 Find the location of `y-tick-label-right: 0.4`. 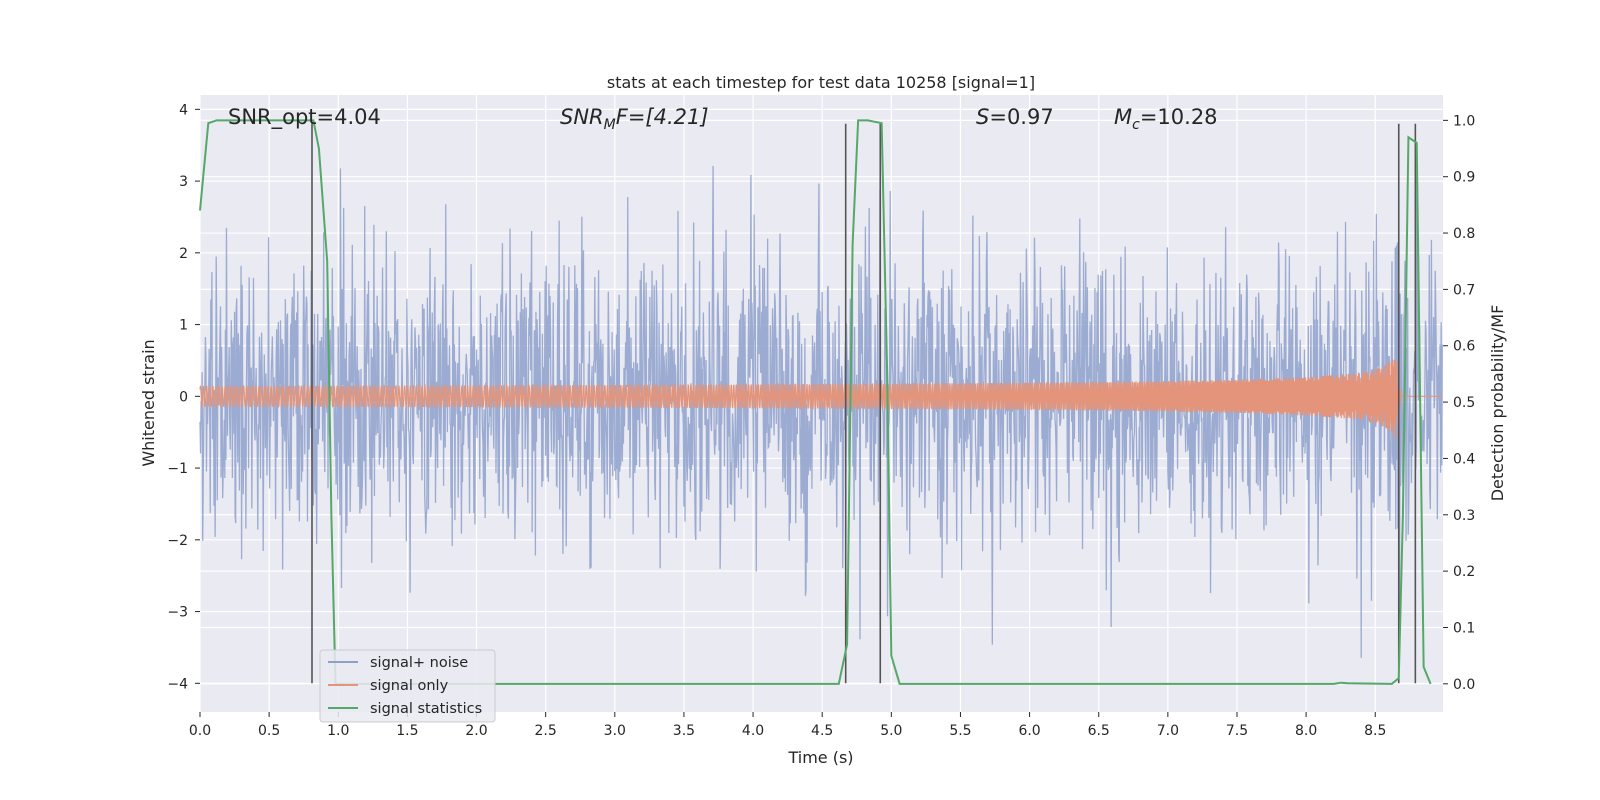

y-tick-label-right: 0.4 is located at coordinates (1464, 459).